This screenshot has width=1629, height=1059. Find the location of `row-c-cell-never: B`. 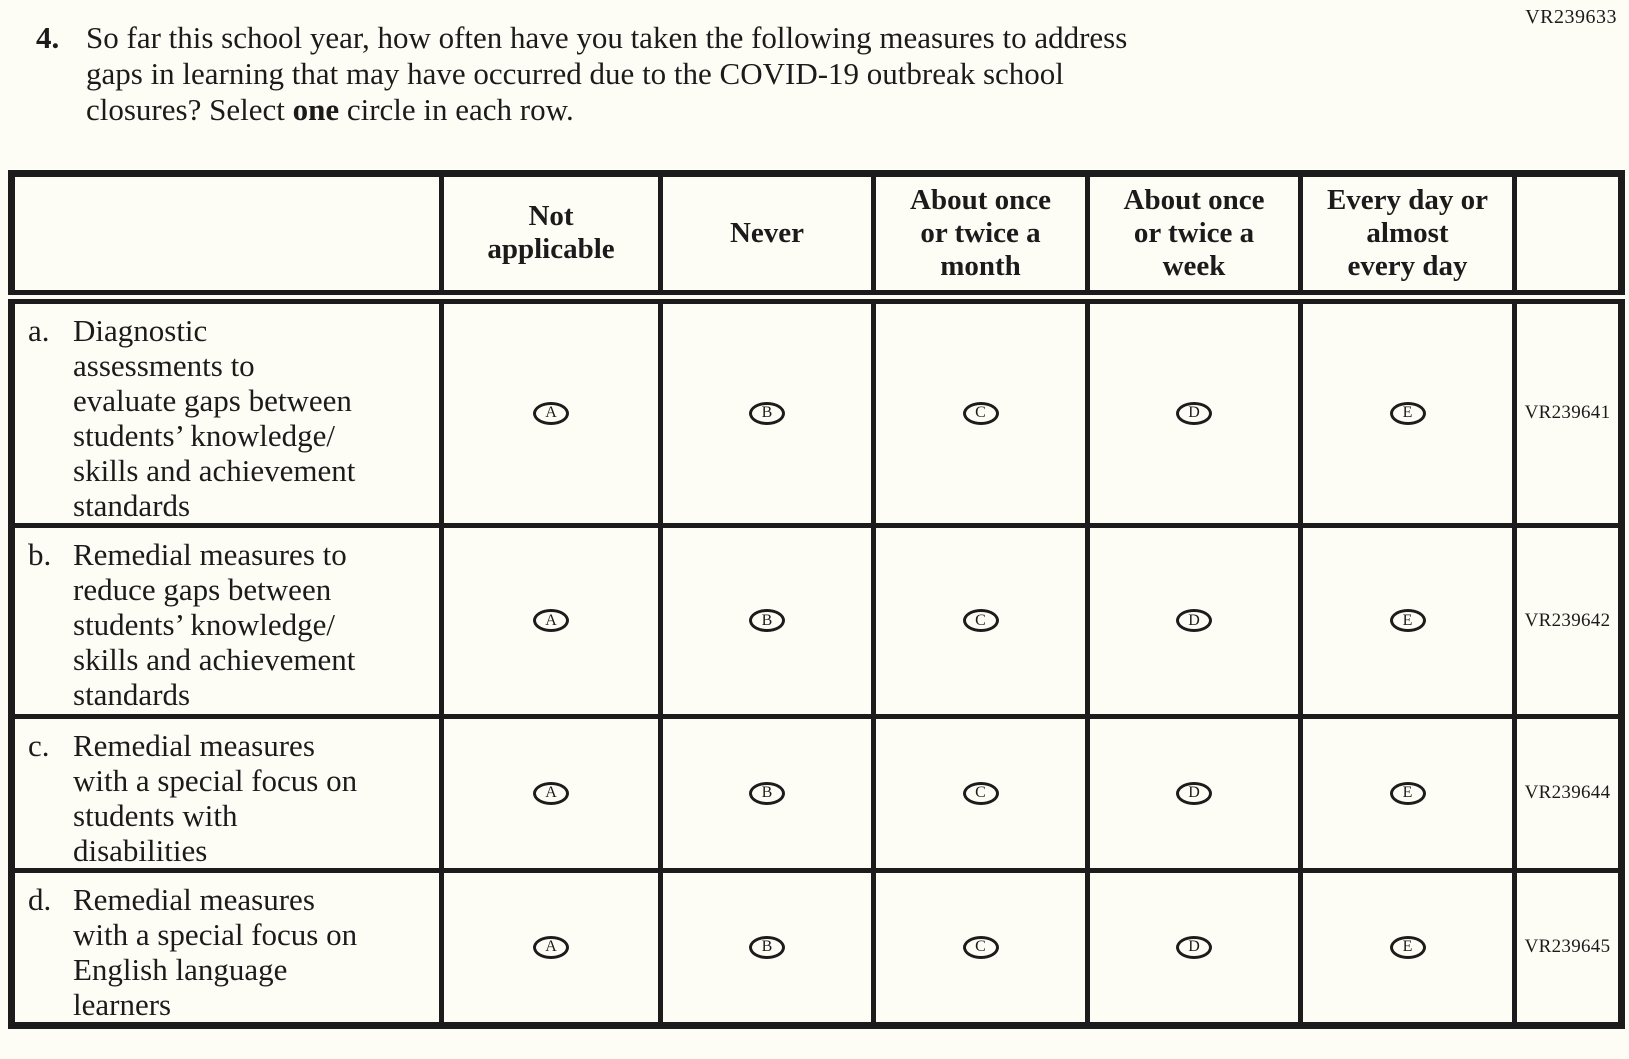

row-c-cell-never: B is located at coordinates (767, 793).